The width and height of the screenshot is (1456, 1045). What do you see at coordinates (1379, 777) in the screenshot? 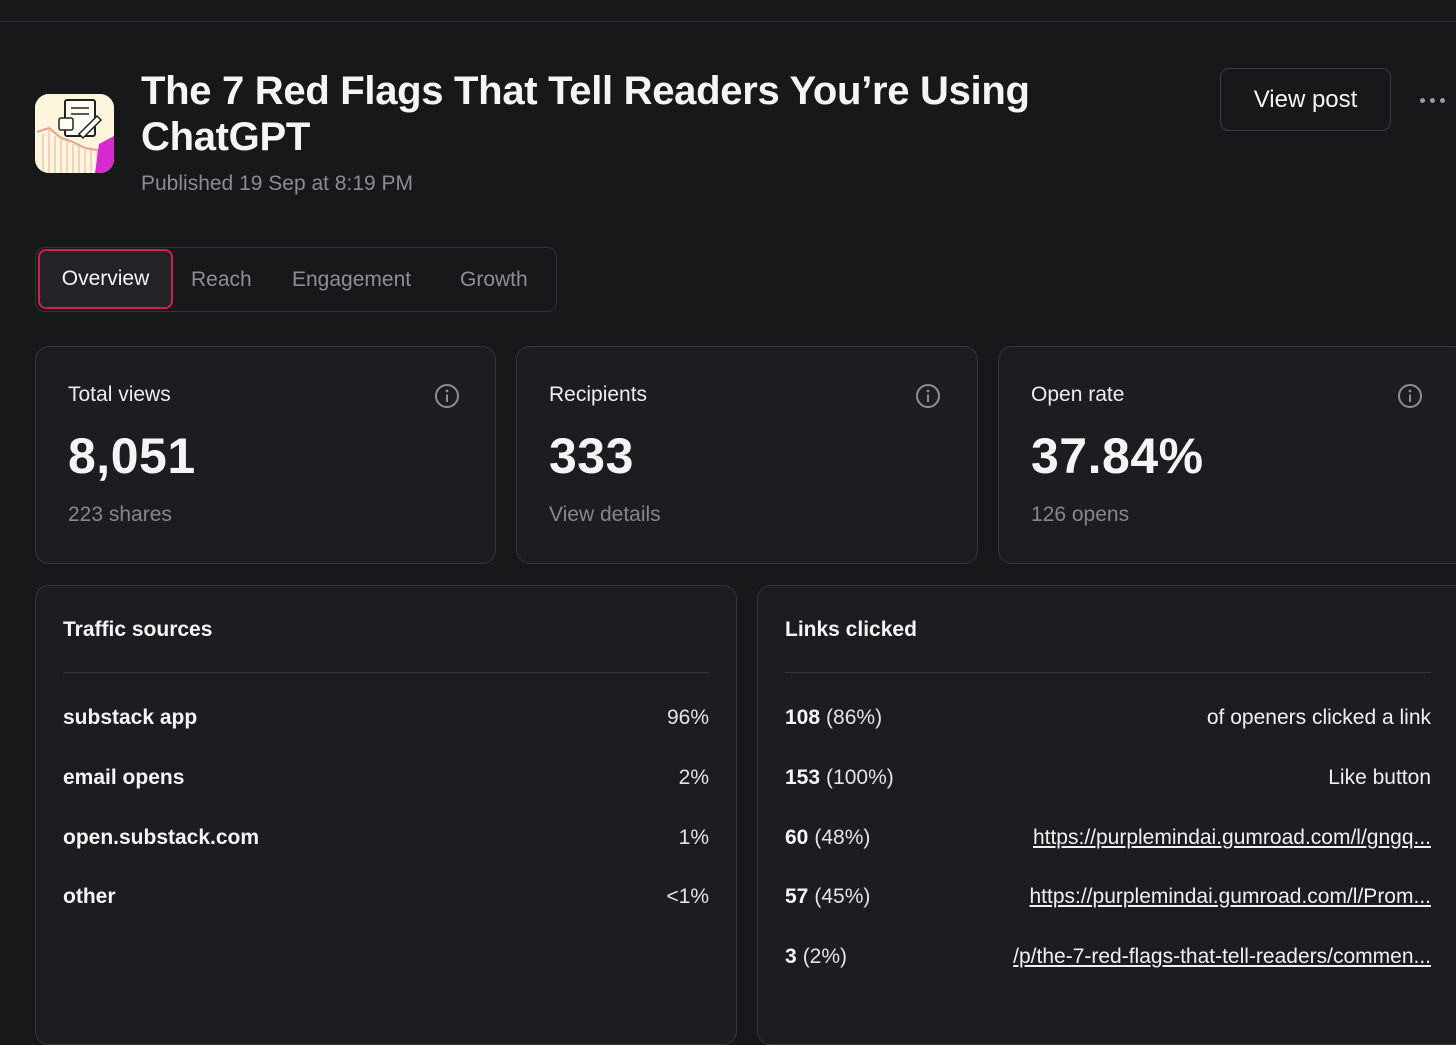
I see `link-target: Like button` at bounding box center [1379, 777].